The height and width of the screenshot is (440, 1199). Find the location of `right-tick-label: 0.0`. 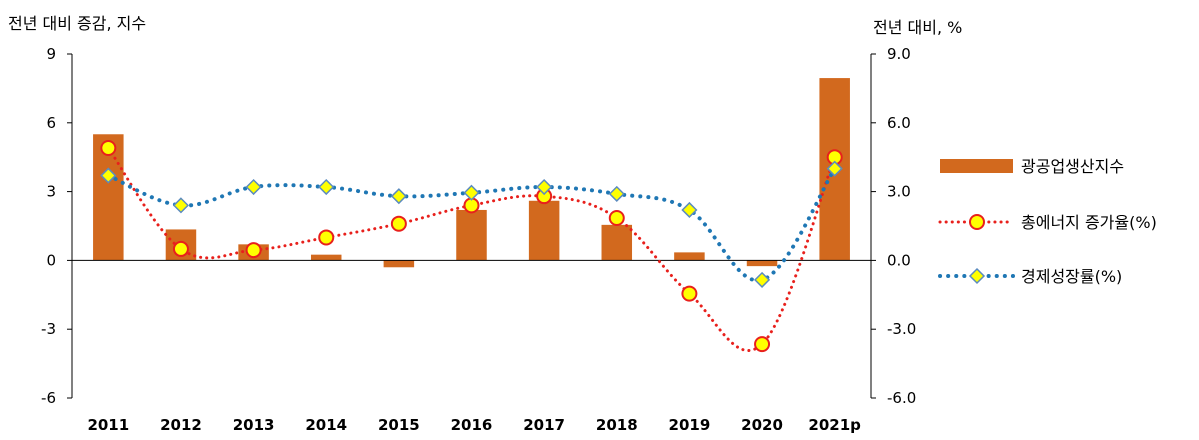

right-tick-label: 0.0 is located at coordinates (899, 260).